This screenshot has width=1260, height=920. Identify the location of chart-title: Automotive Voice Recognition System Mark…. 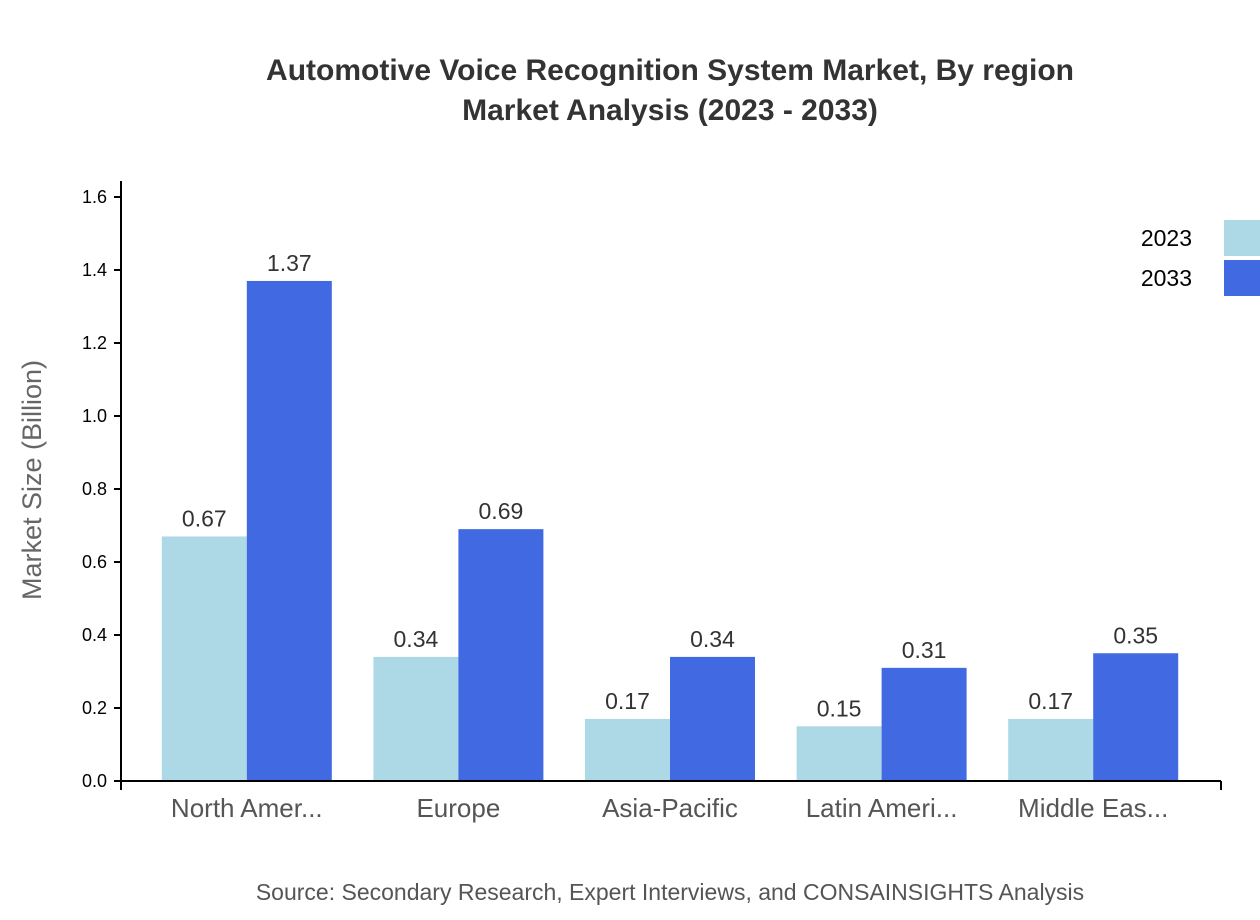
(670, 70).